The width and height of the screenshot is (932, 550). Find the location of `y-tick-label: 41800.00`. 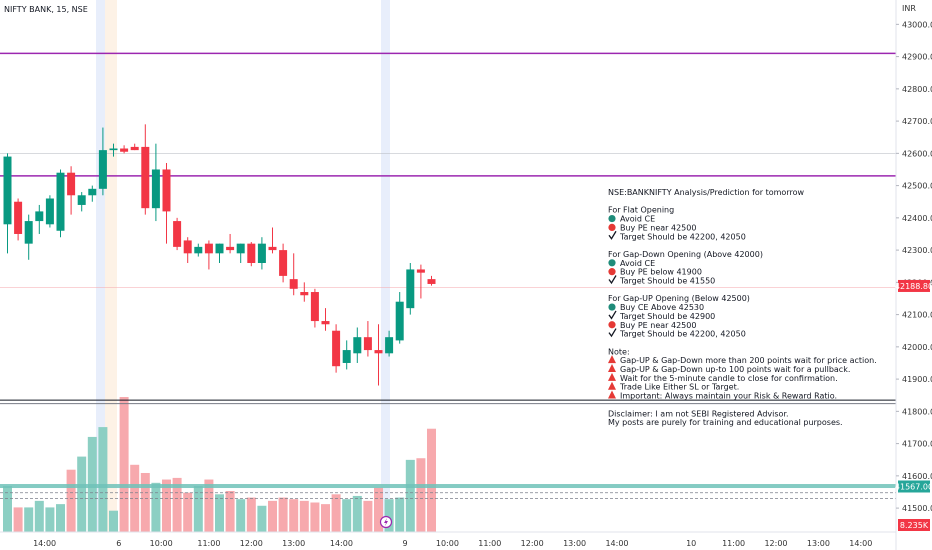

y-tick-label: 41800.00 is located at coordinates (917, 411).